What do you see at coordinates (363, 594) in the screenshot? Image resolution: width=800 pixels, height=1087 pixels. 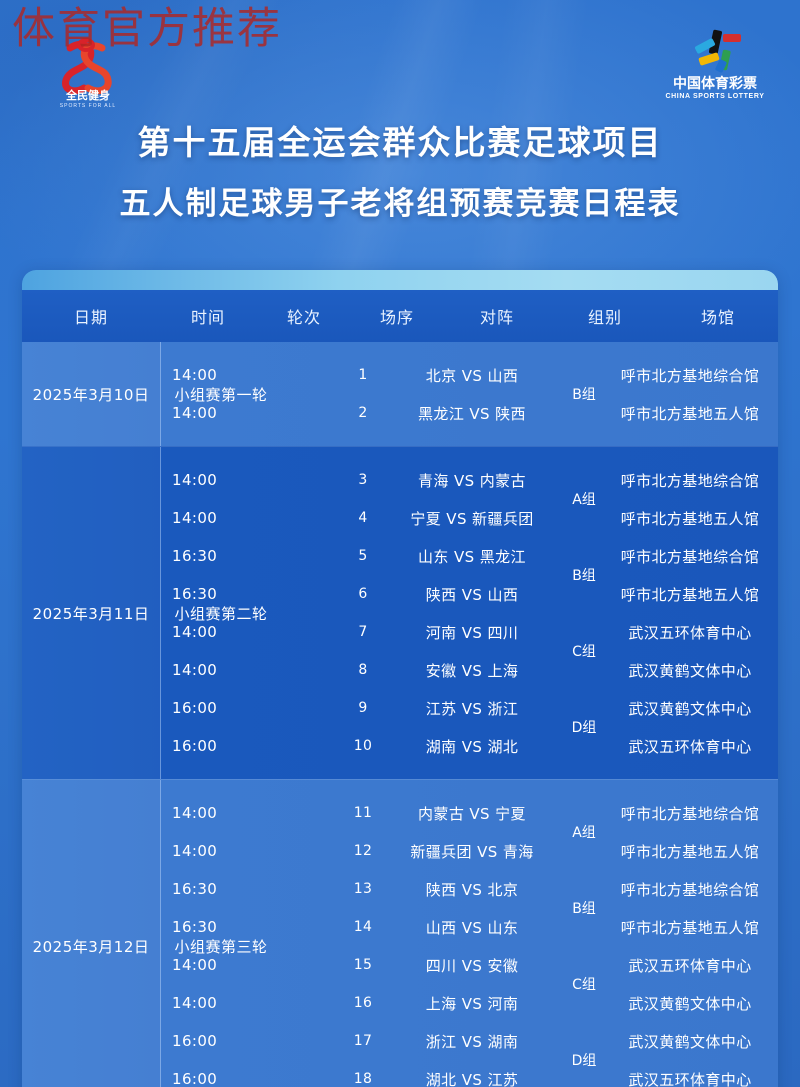 I see `match-order: 6` at bounding box center [363, 594].